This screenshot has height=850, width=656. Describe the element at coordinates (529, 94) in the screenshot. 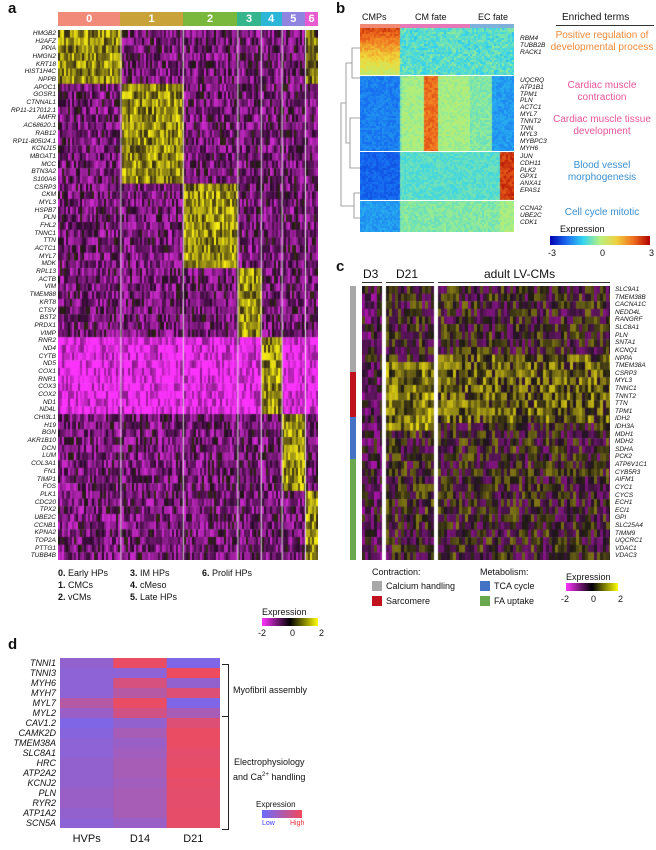

I see `gene-label: TPM1` at that location.